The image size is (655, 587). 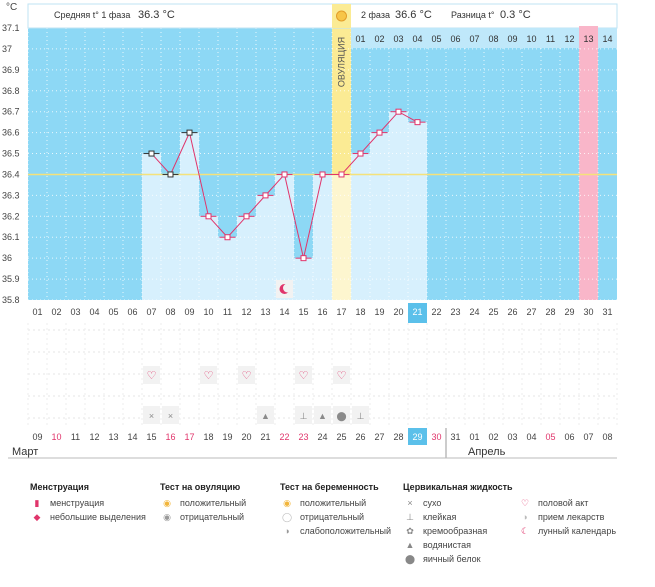 I want to click on legend-item: прием лекарств, so click(x=571, y=517).